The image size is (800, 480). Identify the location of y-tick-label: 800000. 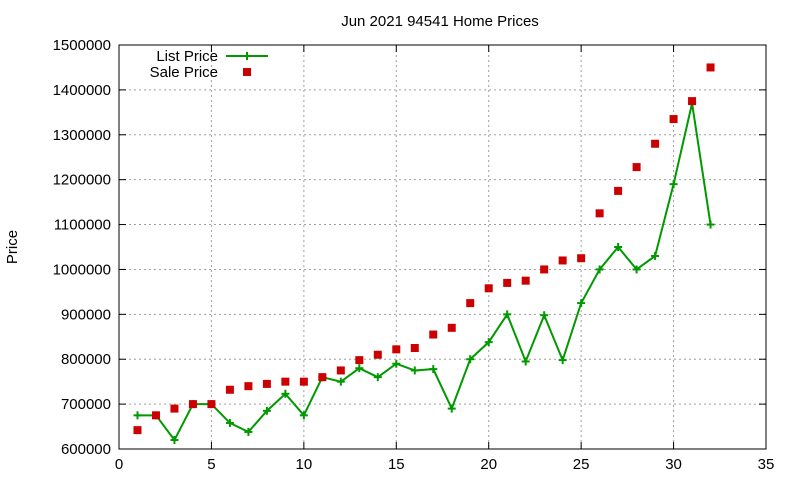
(86, 359).